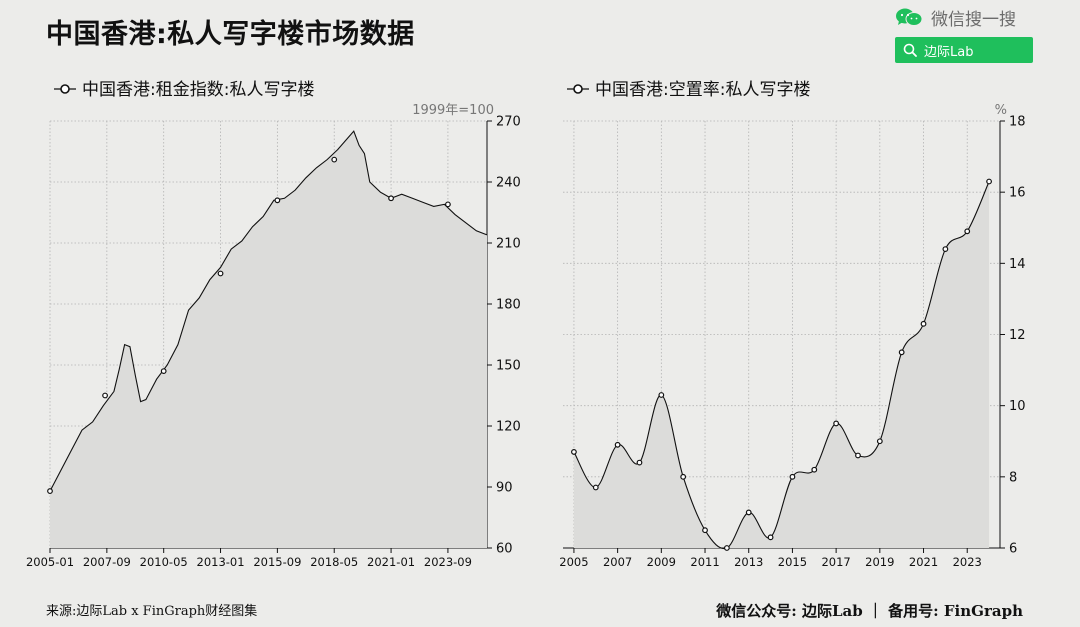 Image resolution: width=1080 pixels, height=627 pixels. I want to click on wechat-search-brand: 微信搜一搜, so click(970, 18).